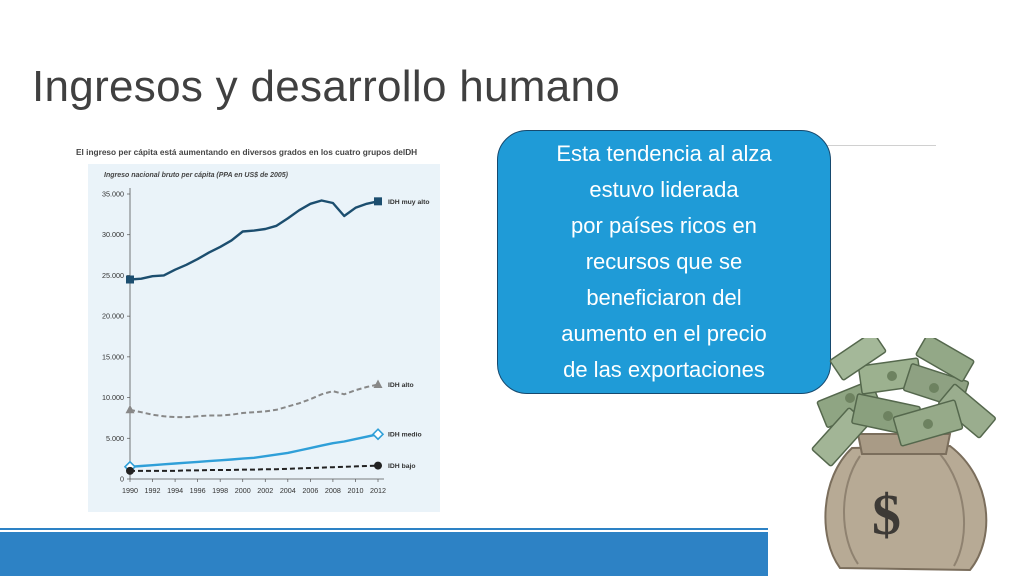 The width and height of the screenshot is (1024, 576). Describe the element at coordinates (664, 369) in the screenshot. I see `callout-line: de las exportaciones` at that location.